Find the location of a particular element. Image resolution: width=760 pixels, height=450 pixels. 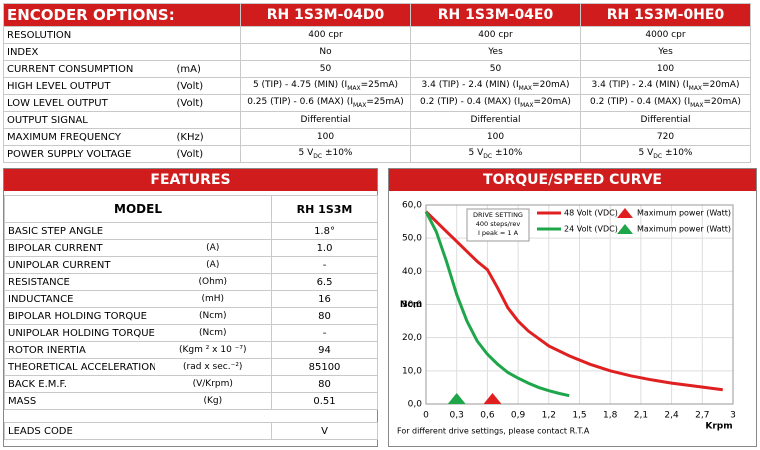

row-value: 80 is located at coordinates (325, 316).